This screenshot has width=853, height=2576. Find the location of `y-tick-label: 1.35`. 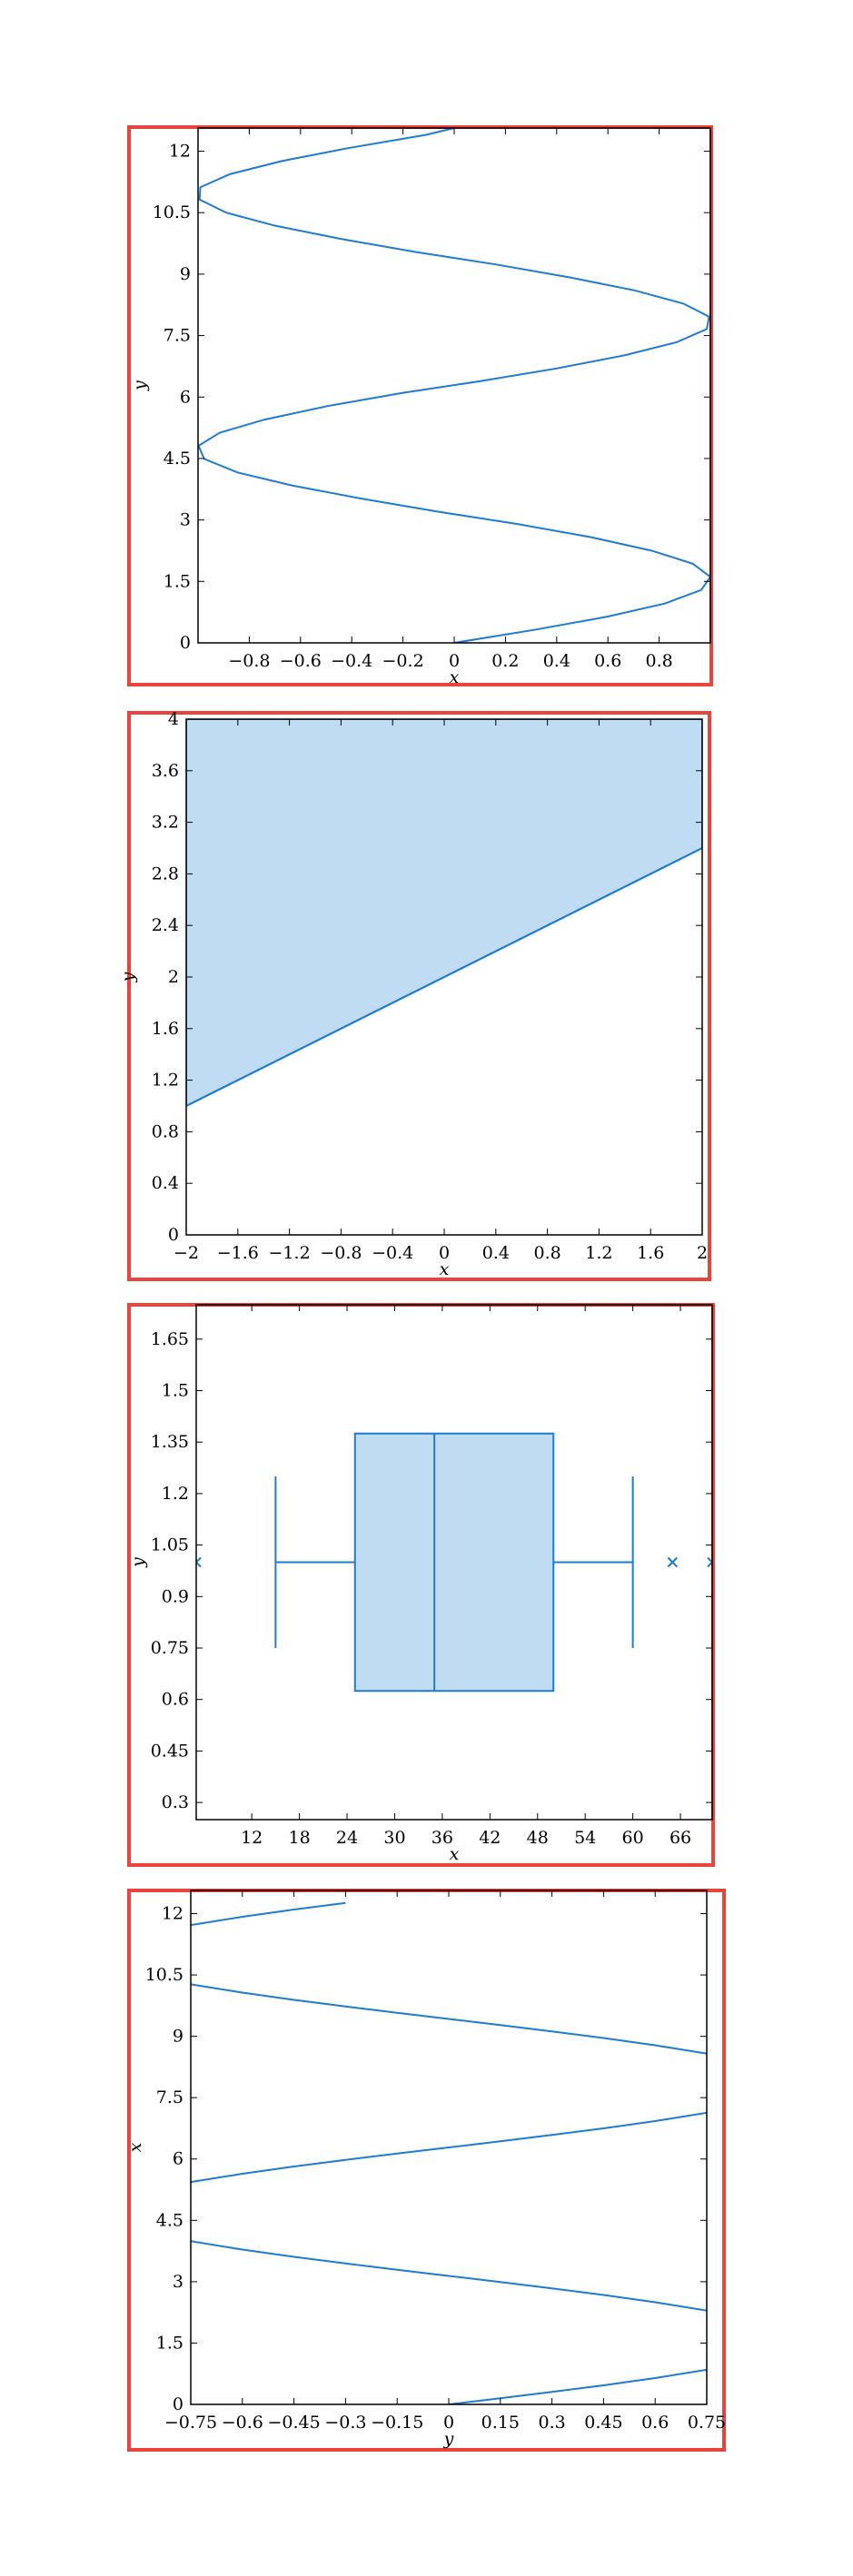

y-tick-label: 1.35 is located at coordinates (170, 1442).